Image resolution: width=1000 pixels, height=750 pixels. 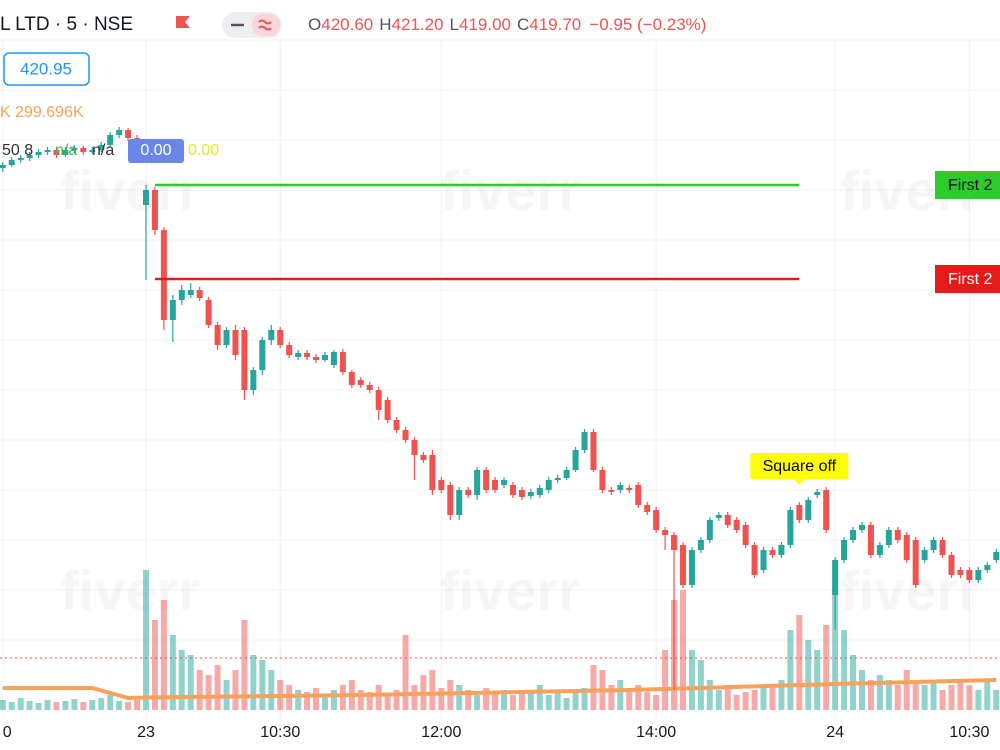 I want to click on x-tick-label: 14:00, so click(x=656, y=732).